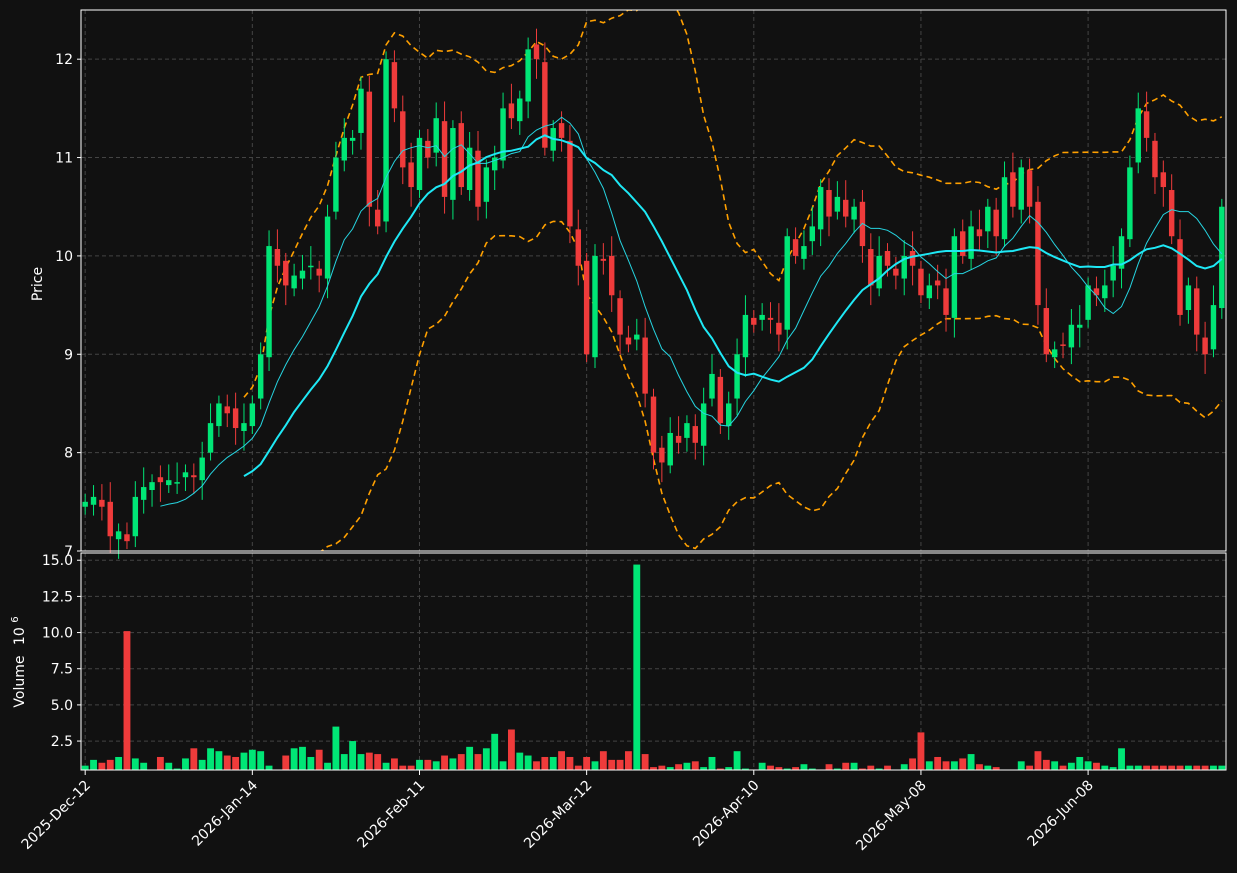  I want to click on volume-y-tick-label: 7.5, so click(62, 670).